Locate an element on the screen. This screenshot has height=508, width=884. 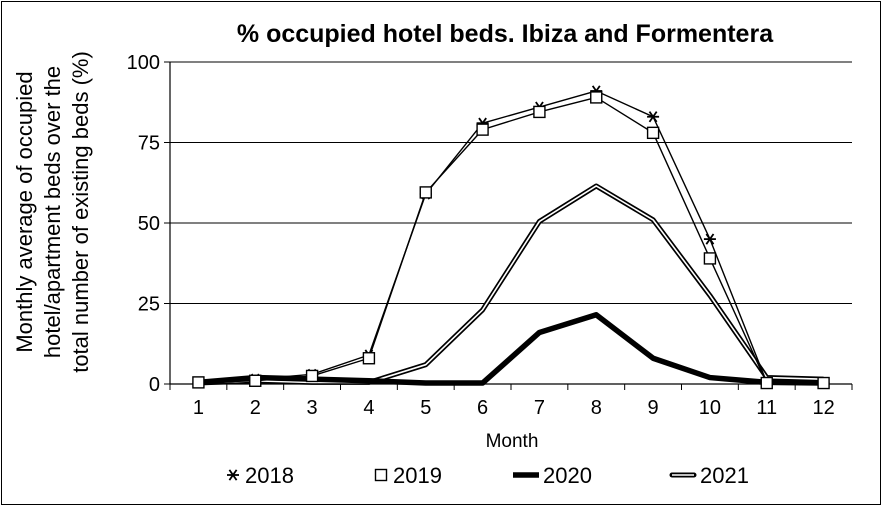
legend-item-2021: 2021 is located at coordinates (709, 475).